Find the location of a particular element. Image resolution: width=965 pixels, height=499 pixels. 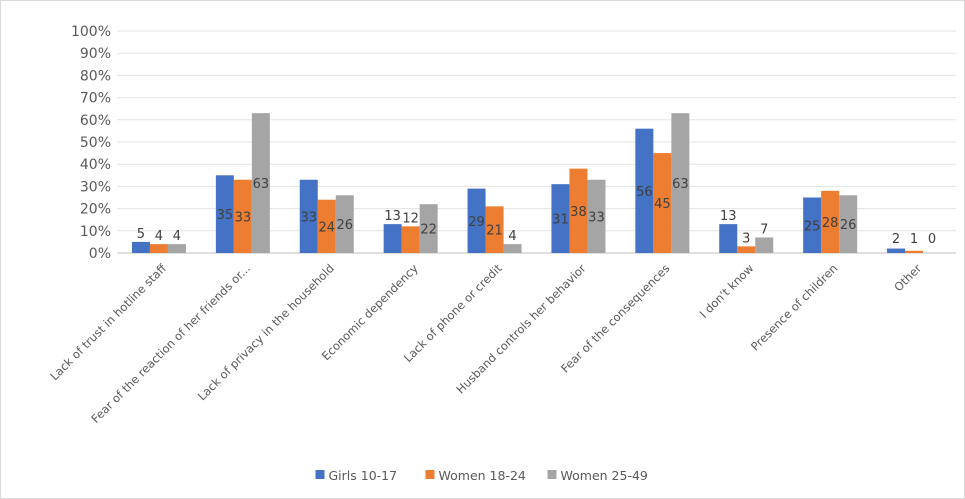

y-axis-tick-labels: 0% 10% 20% 30% 40% 50% 60% 70% 80% 90% 100% is located at coordinates (91, 143).